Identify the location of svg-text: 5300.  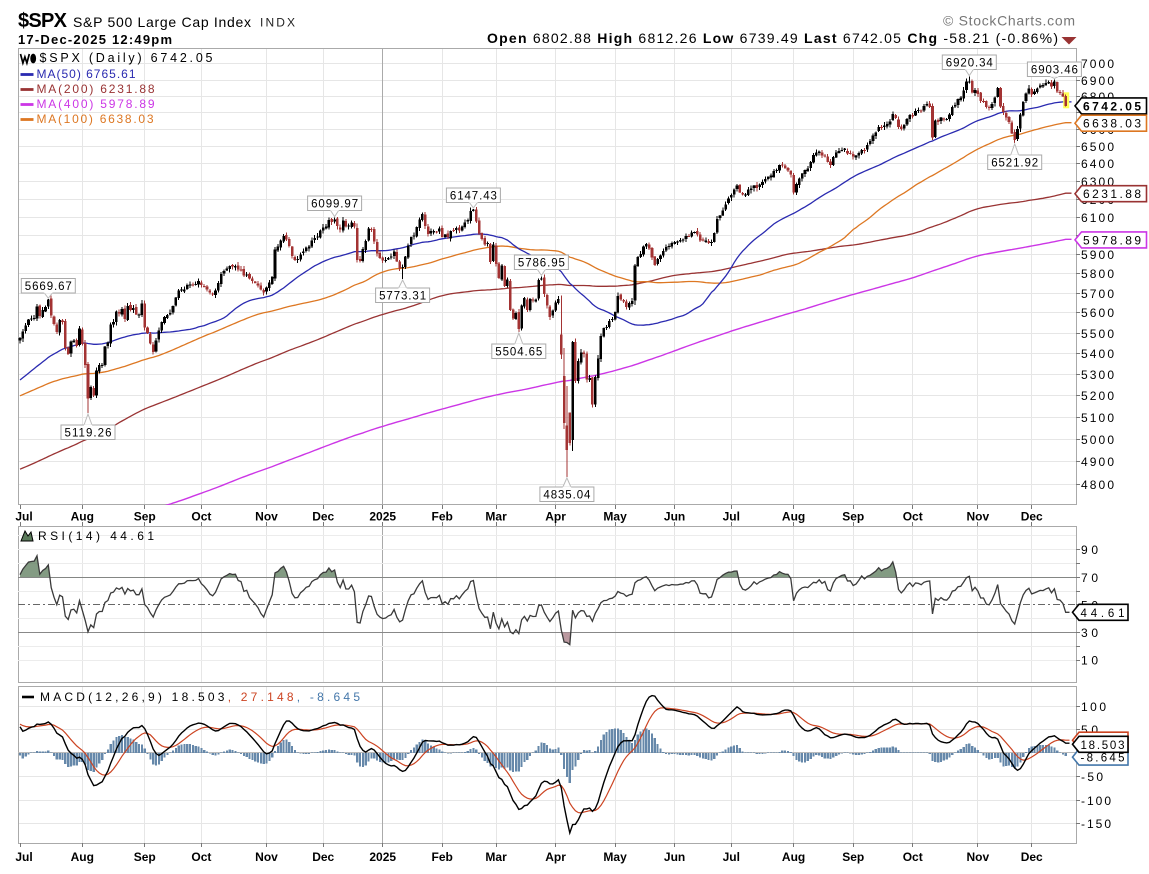
(1097, 375).